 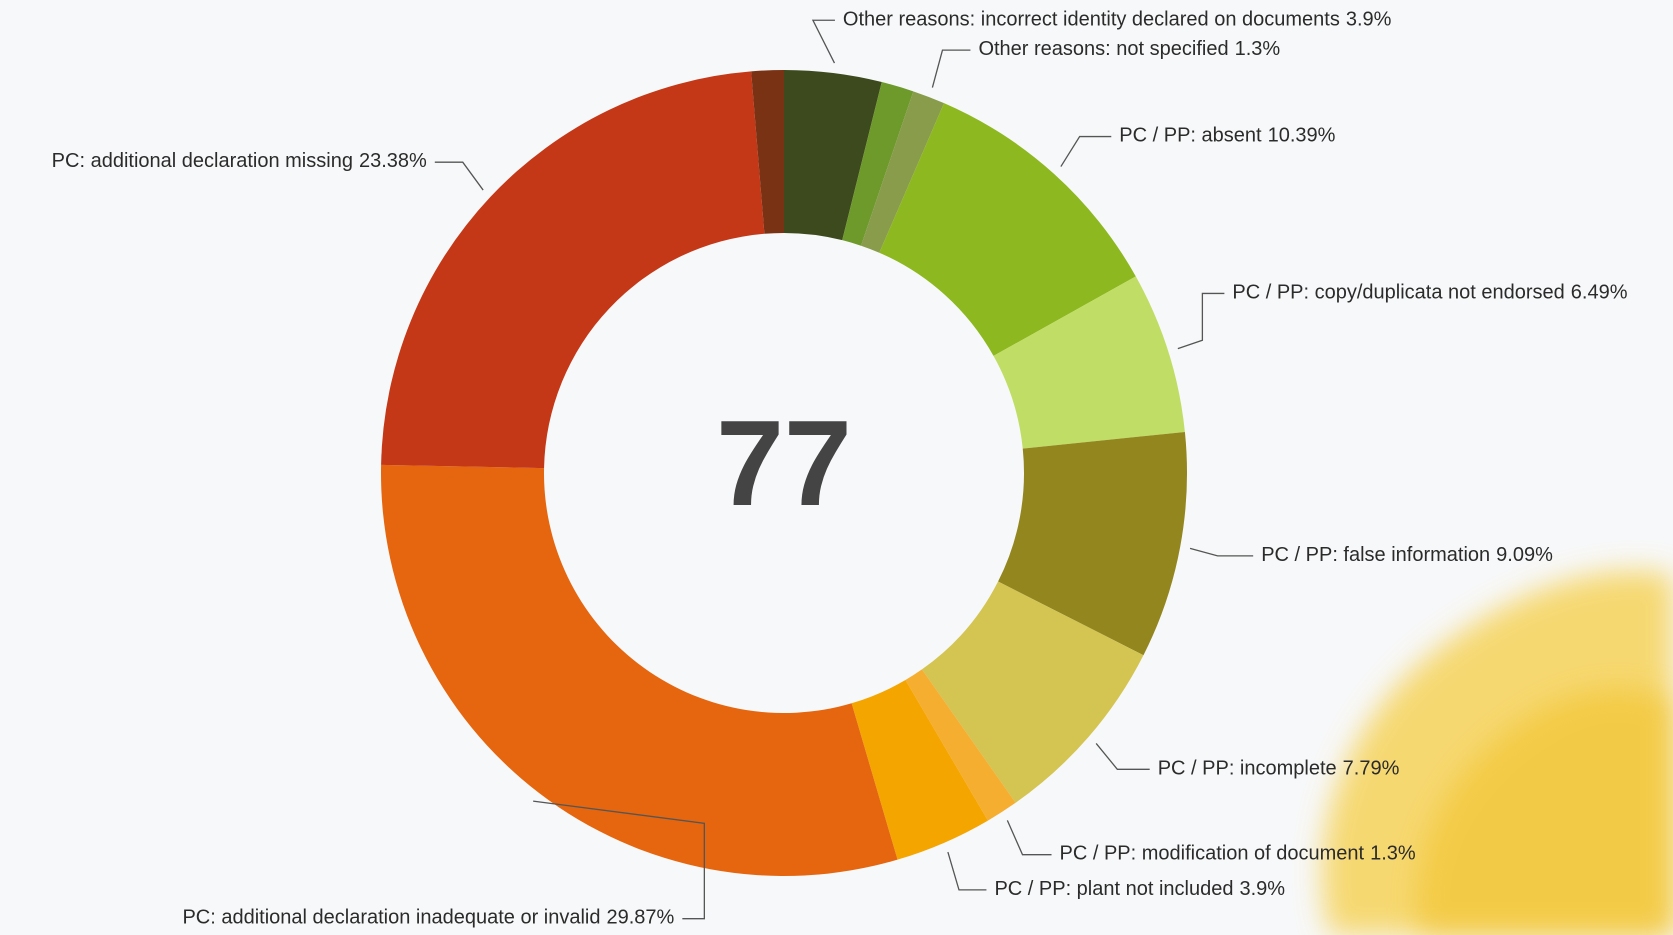 I want to click on slice-label-name: PC / PP: modification of document, so click(x=1212, y=854).